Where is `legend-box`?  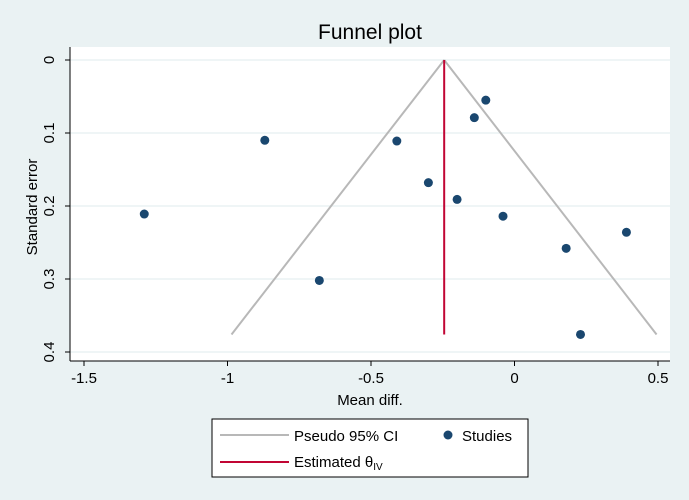 legend-box is located at coordinates (370, 448).